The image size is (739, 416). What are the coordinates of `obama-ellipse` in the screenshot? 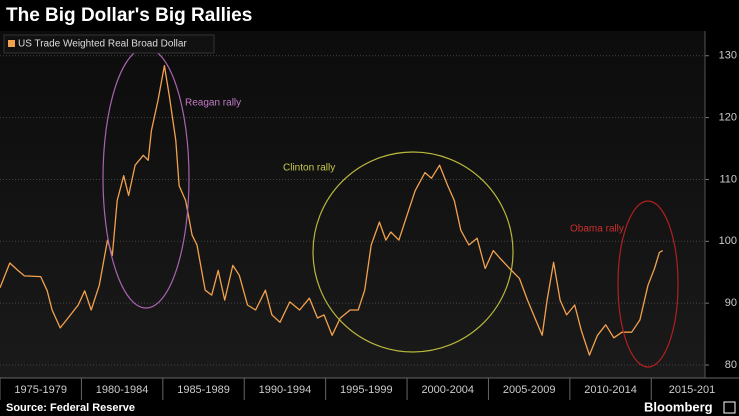 It's located at (648, 284).